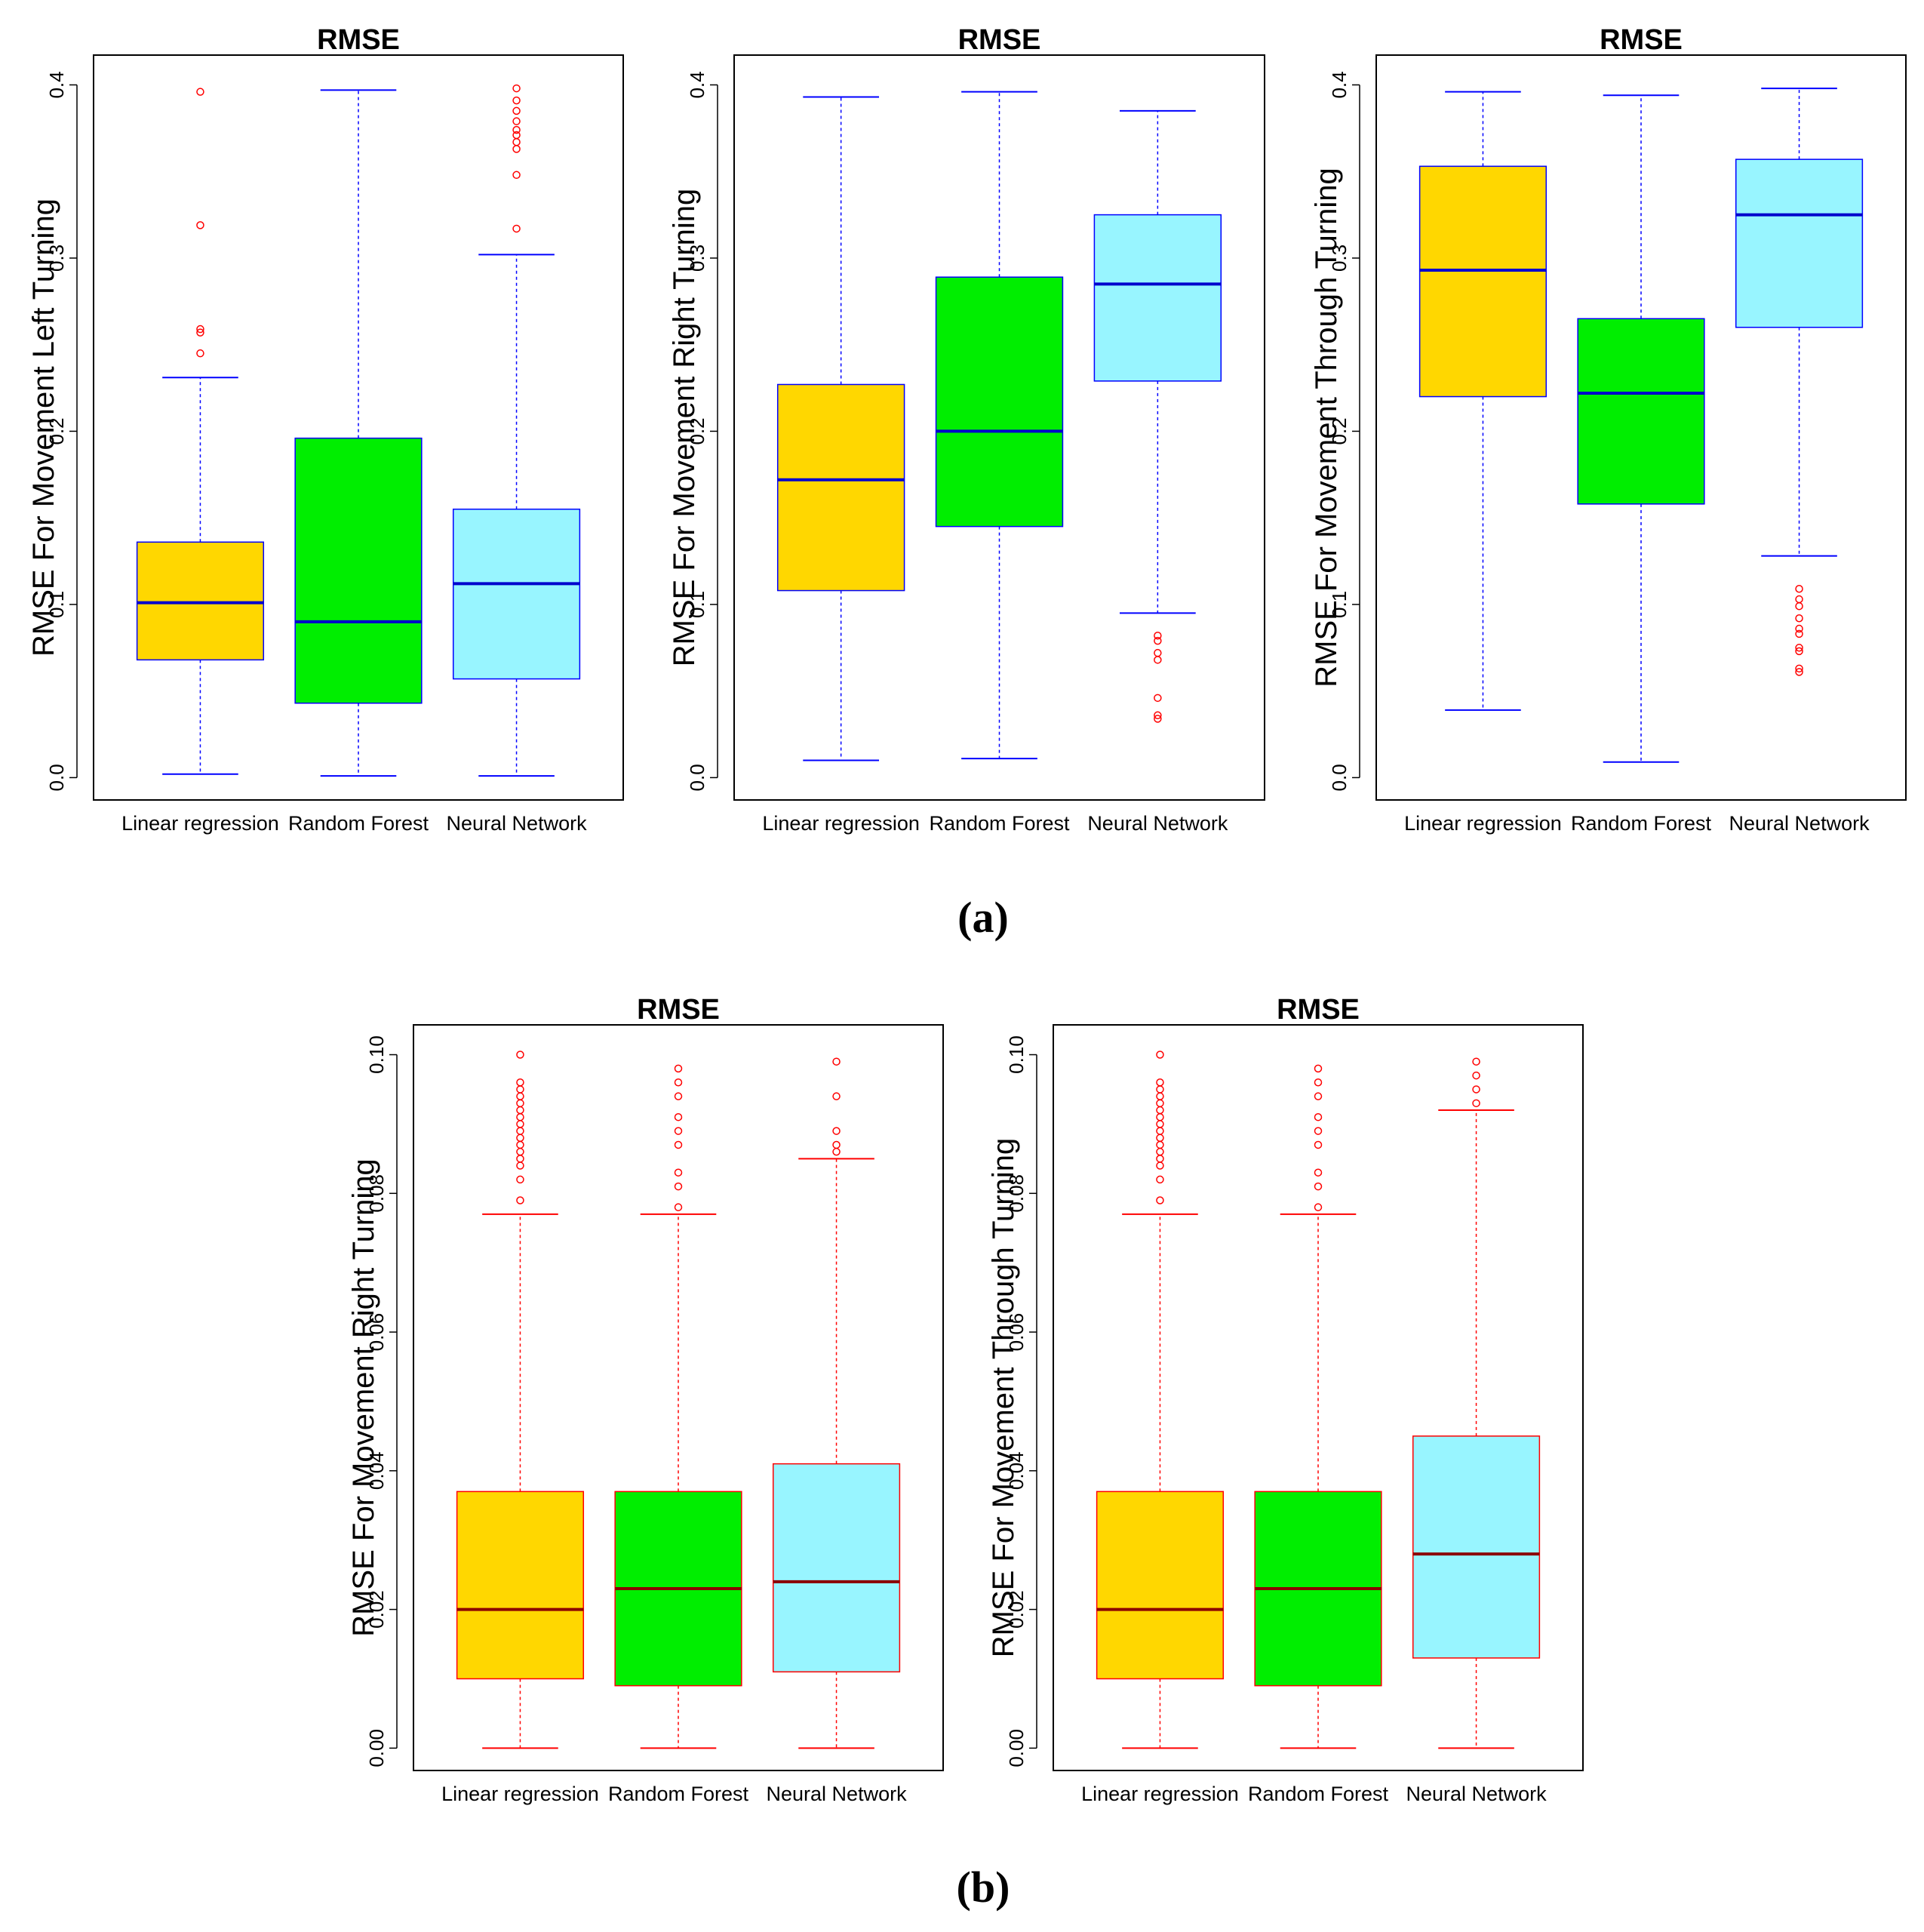 This screenshot has height=1932, width=1924. Describe the element at coordinates (363, 1397) in the screenshot. I see `y-axis-label: RMSE For Movement Right Turning` at that location.